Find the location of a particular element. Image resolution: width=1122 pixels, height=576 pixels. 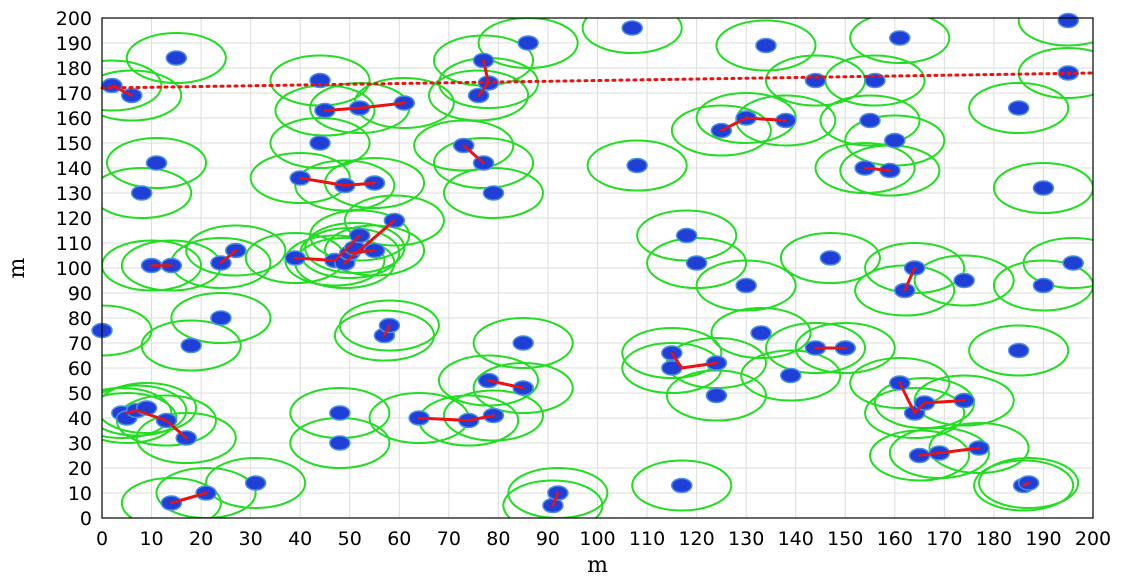

y-tick-label: 200 is located at coordinates (74, 19).